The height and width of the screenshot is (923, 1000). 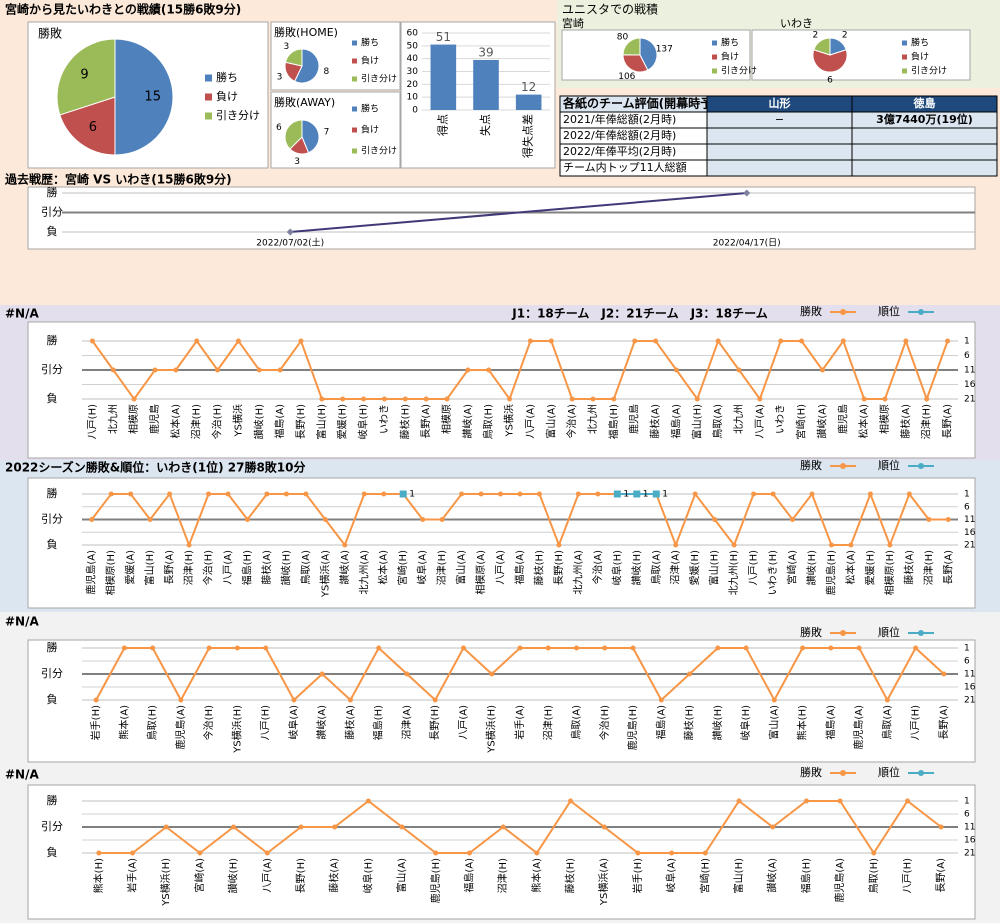 What do you see at coordinates (50, 33) in the screenshot?
I see `pie-title: 勝敗` at bounding box center [50, 33].